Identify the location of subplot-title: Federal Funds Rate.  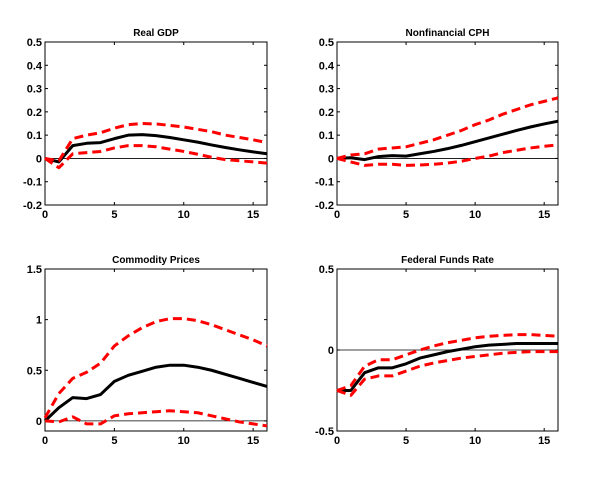
(447, 260).